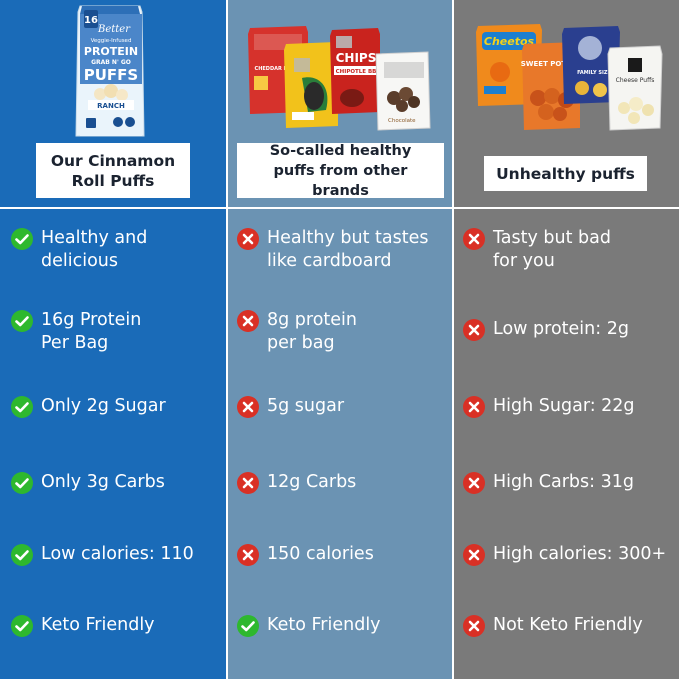 The width and height of the screenshot is (679, 679). I want to click on svg-text: CHIPS, so click(356, 58).